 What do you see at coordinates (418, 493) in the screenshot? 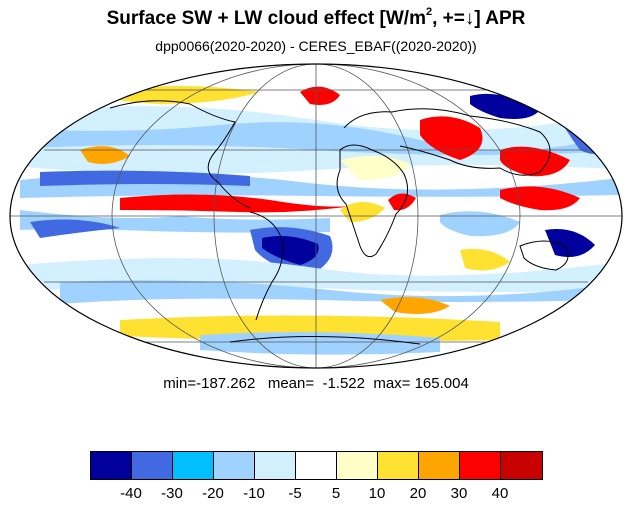
I see `colorbar-label: 20` at bounding box center [418, 493].